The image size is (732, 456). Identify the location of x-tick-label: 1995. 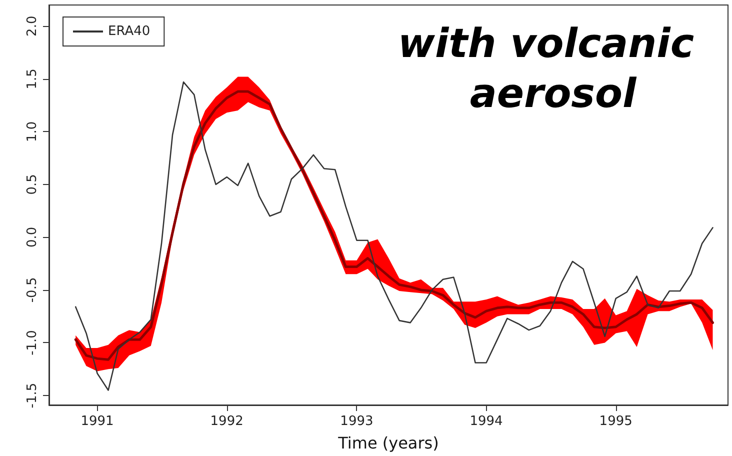
(615, 421).